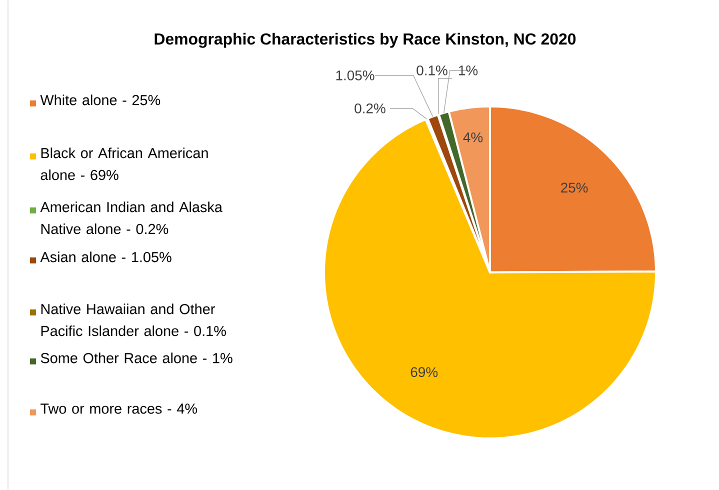 The height and width of the screenshot is (490, 719). What do you see at coordinates (100, 100) in the screenshot?
I see `legend-label: White alone - 25%` at bounding box center [100, 100].